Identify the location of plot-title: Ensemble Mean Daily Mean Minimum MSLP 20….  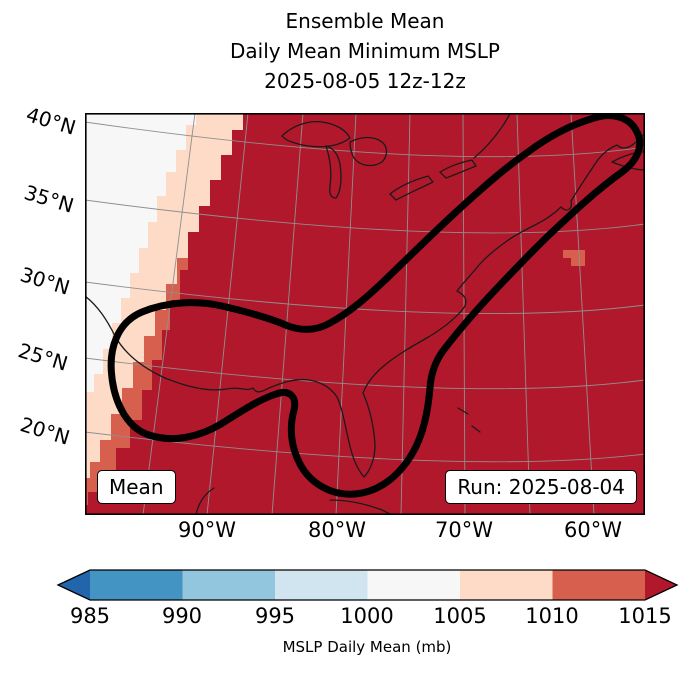
(365, 51).